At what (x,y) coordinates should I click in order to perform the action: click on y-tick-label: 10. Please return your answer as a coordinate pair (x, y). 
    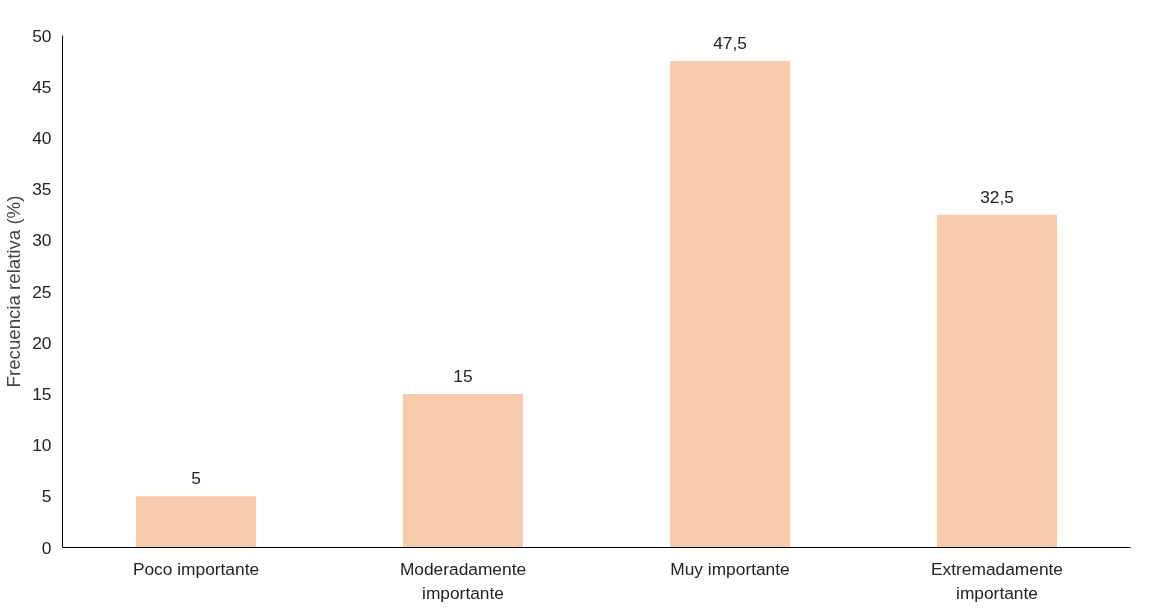
    Looking at the image, I should click on (42, 445).